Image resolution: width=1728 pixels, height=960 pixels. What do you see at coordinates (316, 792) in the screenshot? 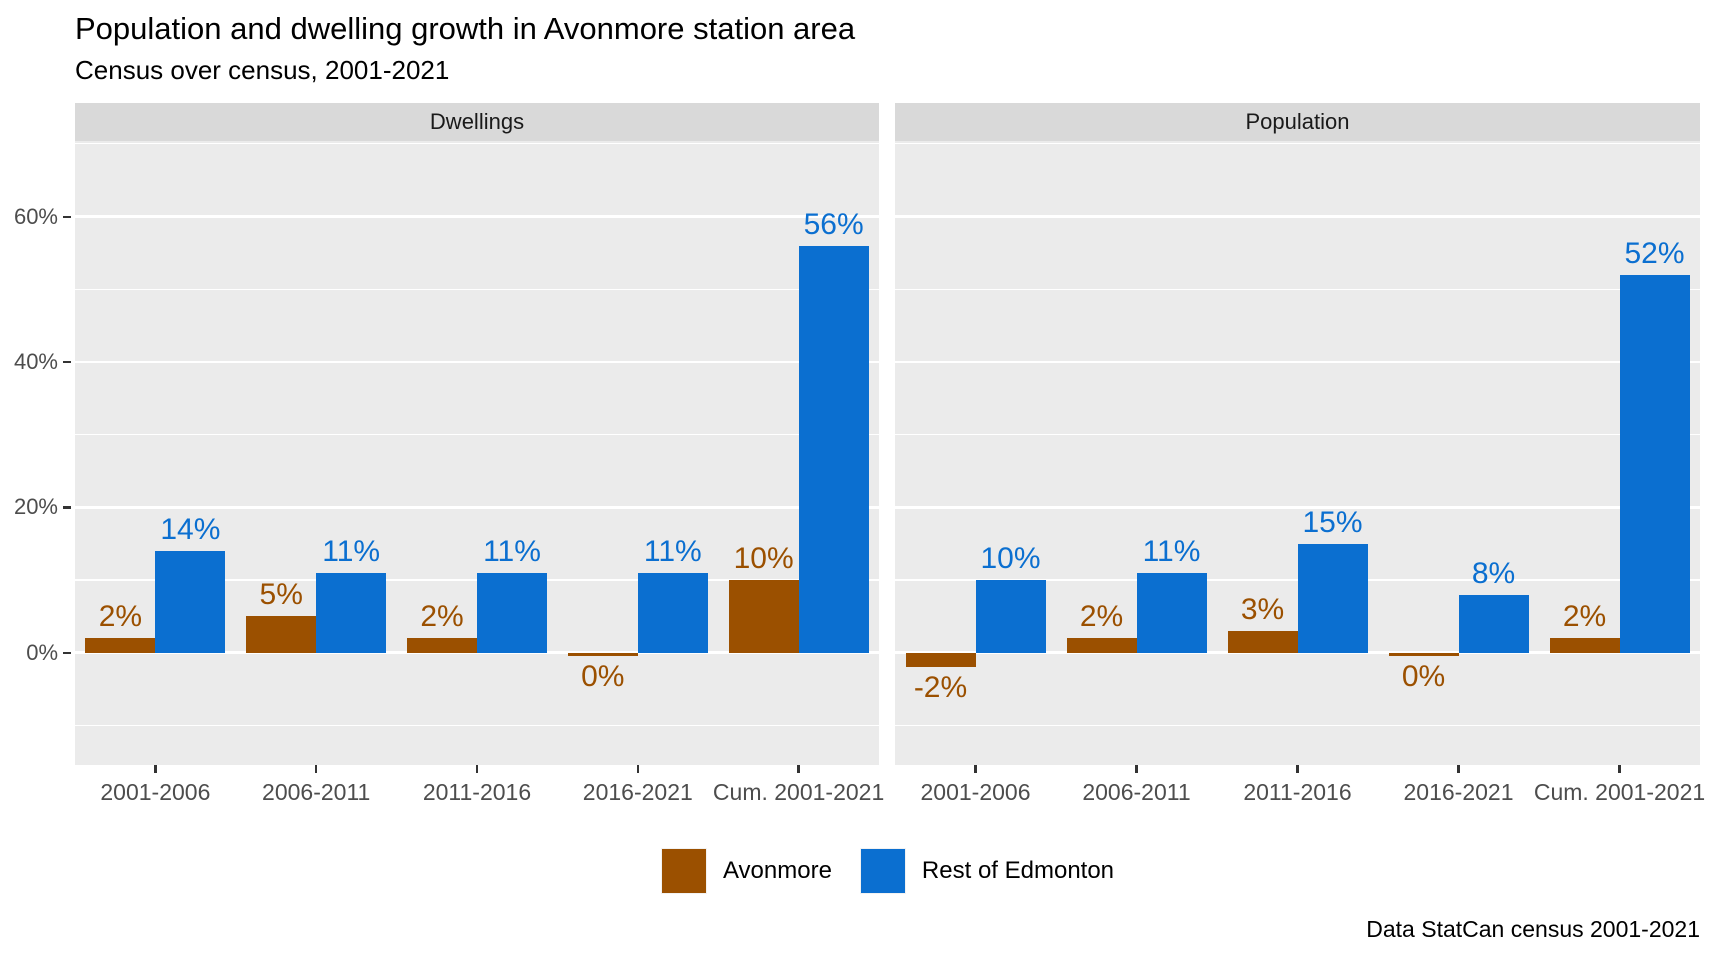
I see `x-tick-label-dwellings-2006-2011: 2006-2011` at bounding box center [316, 792].